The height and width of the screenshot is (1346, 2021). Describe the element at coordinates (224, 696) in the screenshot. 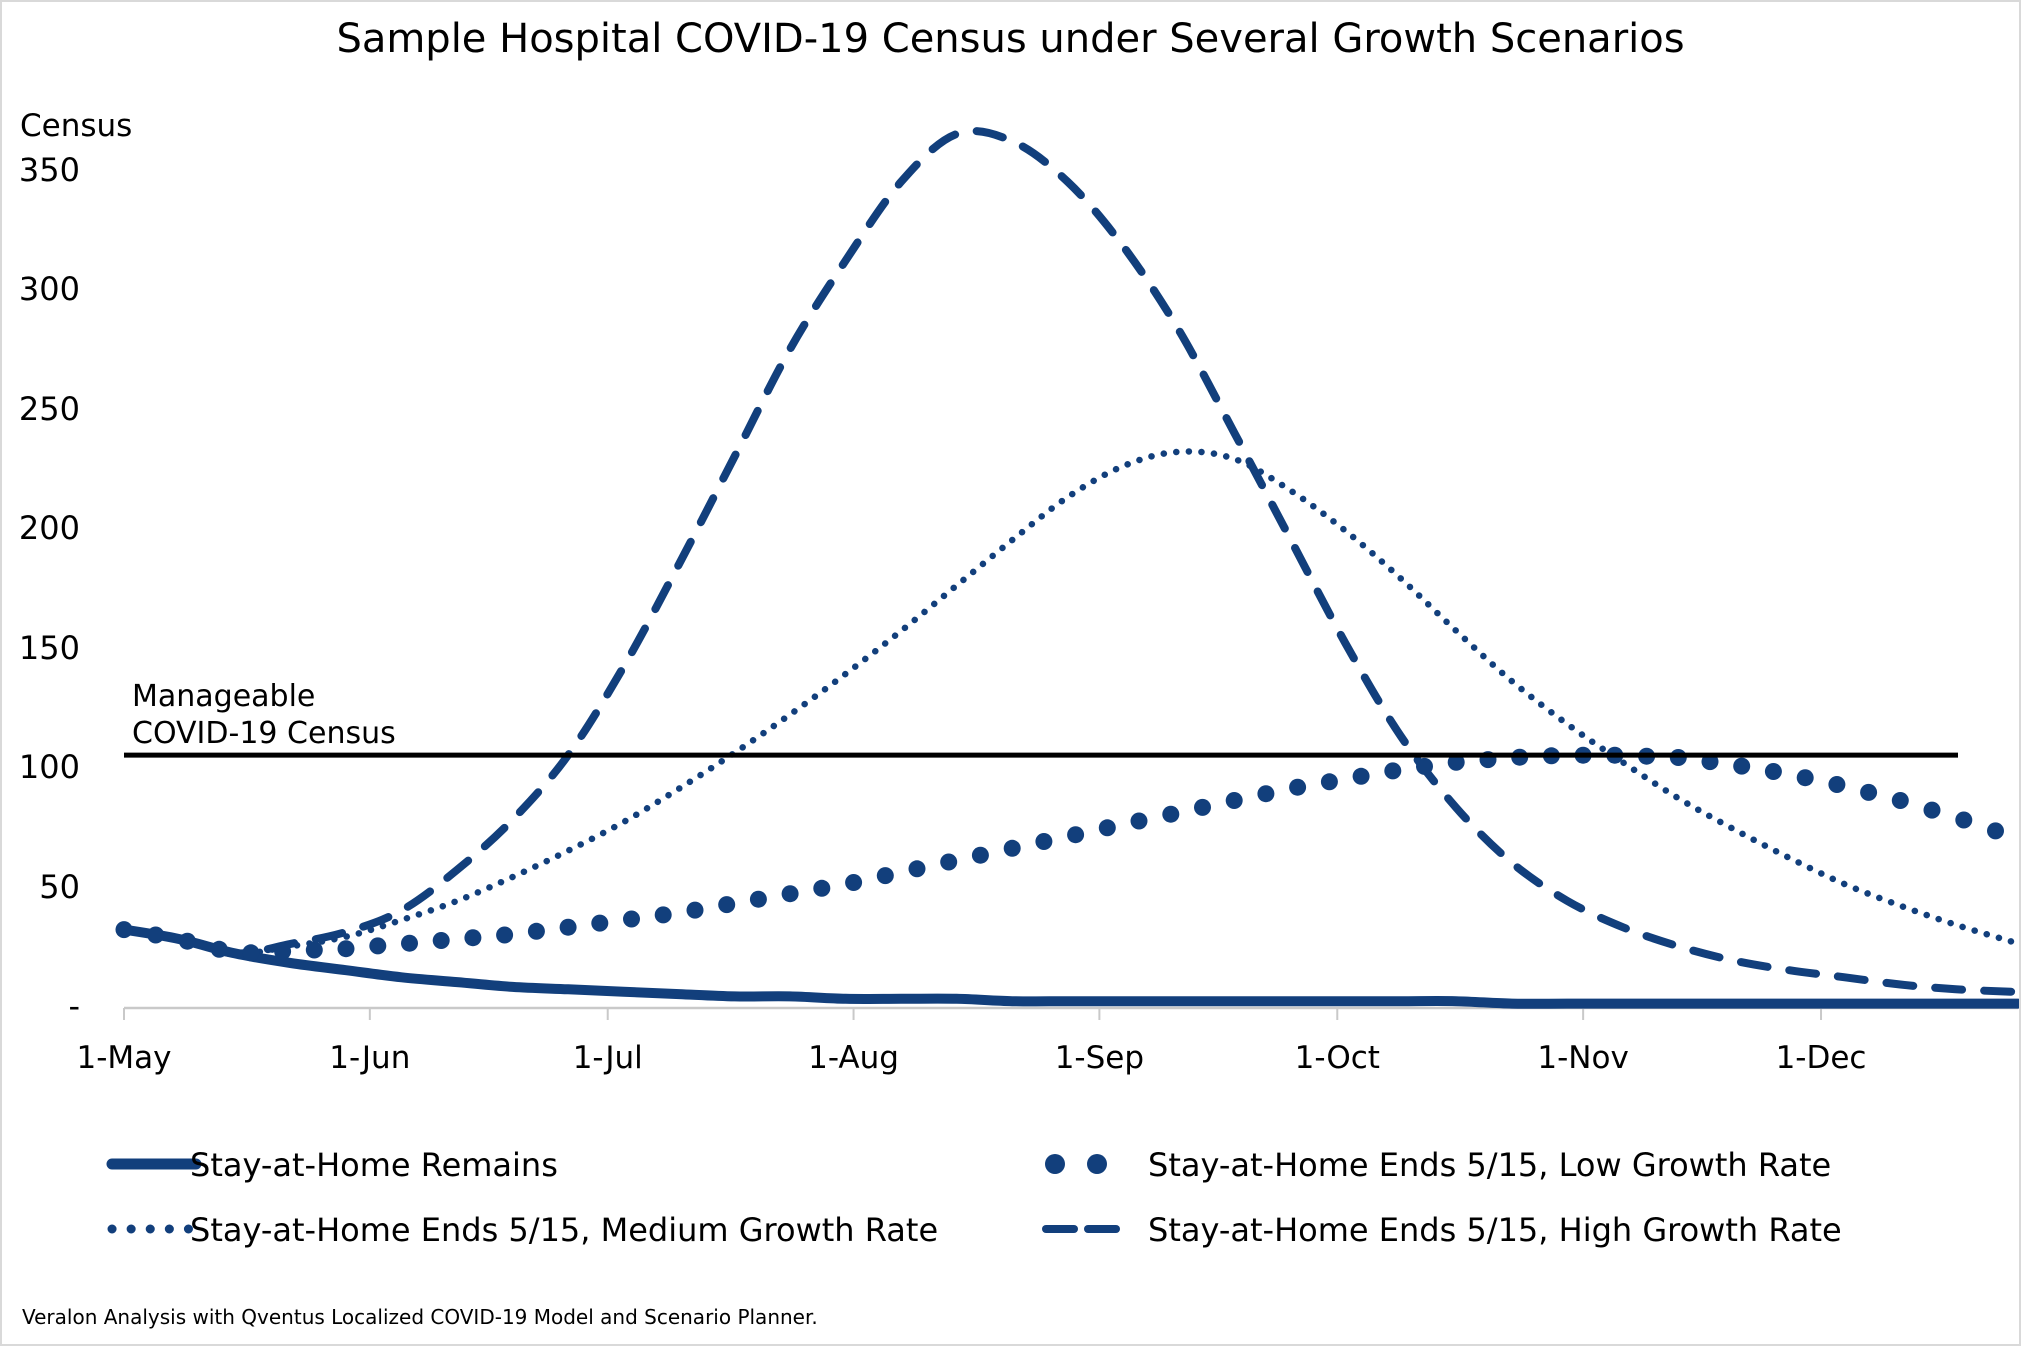

I see `reference-line-label-line1: Manageable` at that location.